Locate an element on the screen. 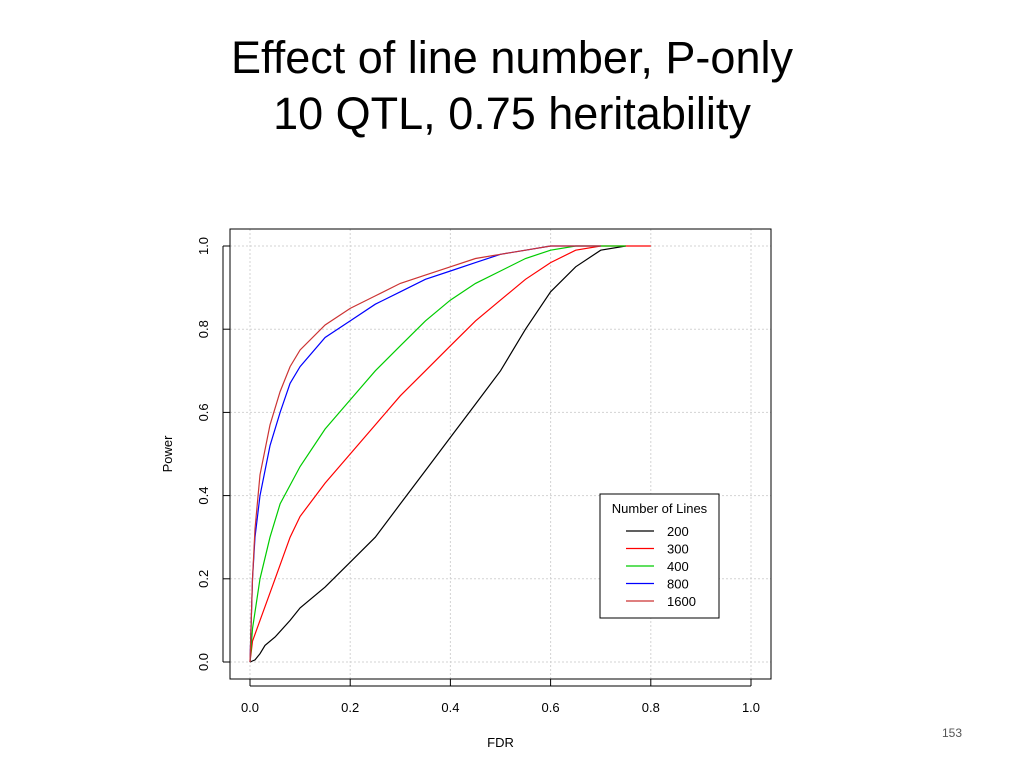 This screenshot has width=1024, height=768. y-tick-label: 0.8 is located at coordinates (203, 329).